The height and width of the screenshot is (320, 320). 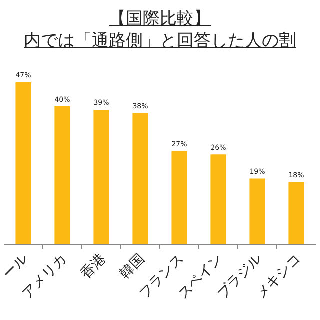 I want to click on chart-title: 【国際比較】, so click(x=160, y=19).